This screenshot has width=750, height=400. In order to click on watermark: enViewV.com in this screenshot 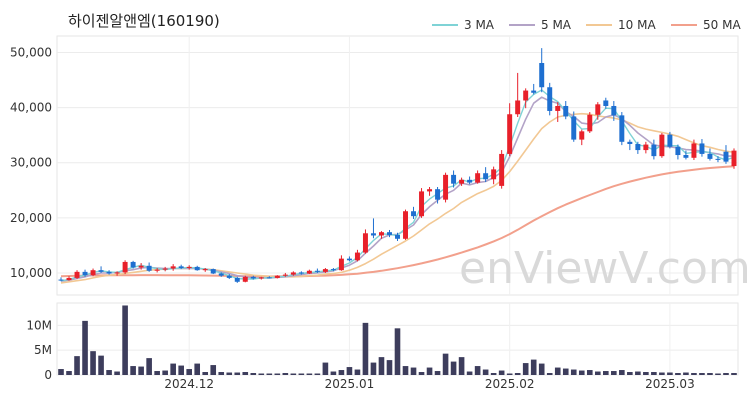, I will do `click(604, 268)`.